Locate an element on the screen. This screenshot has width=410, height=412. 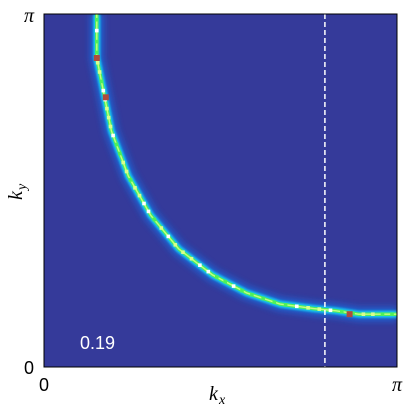
x-tick-label-pi: π is located at coordinates (397, 385).